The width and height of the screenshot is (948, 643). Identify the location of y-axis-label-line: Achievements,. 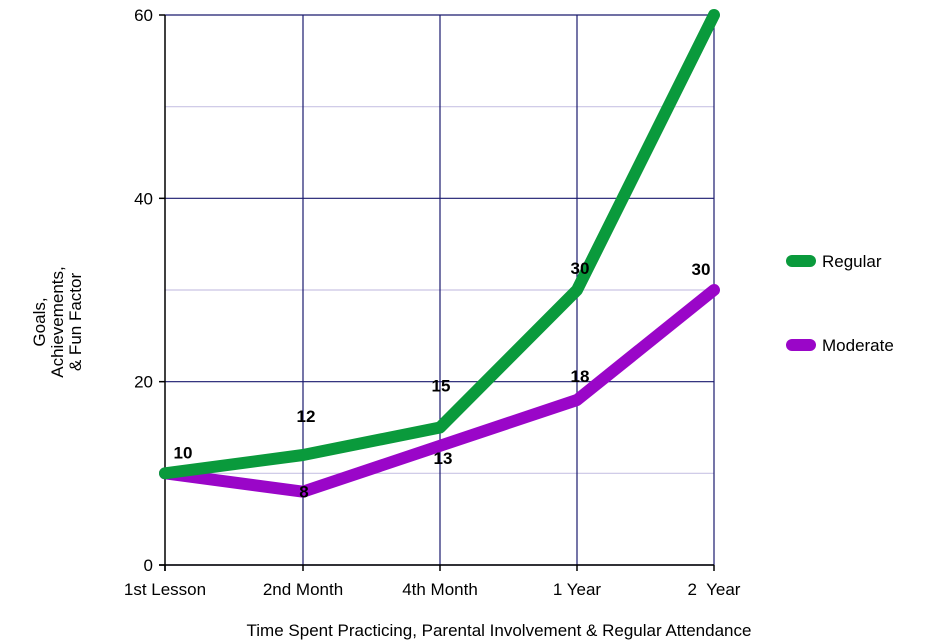
(57, 322).